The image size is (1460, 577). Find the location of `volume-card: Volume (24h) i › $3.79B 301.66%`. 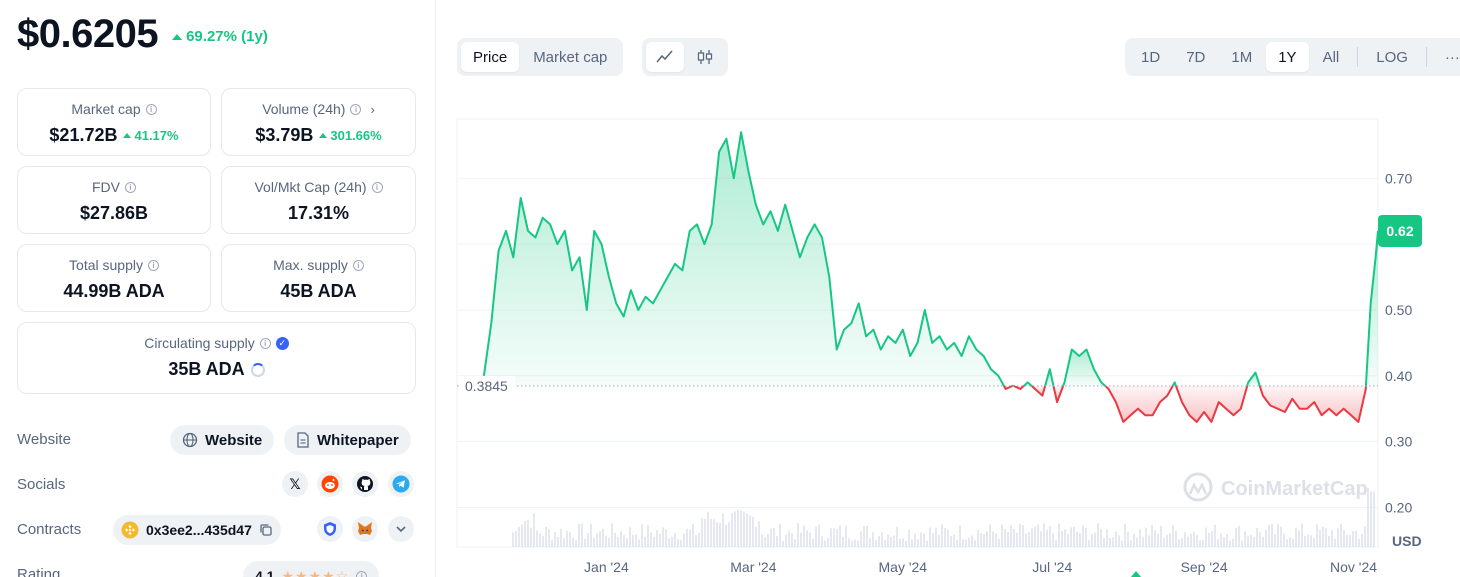

volume-card: Volume (24h) i › $3.79B 301.66% is located at coordinates (318, 122).